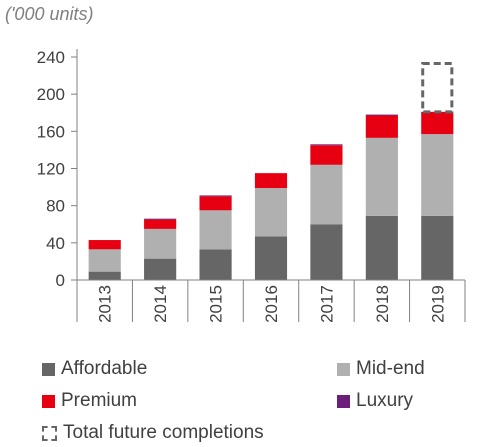 The width and height of the screenshot is (500, 447). I want to click on y-tick-label: 80, so click(55, 206).